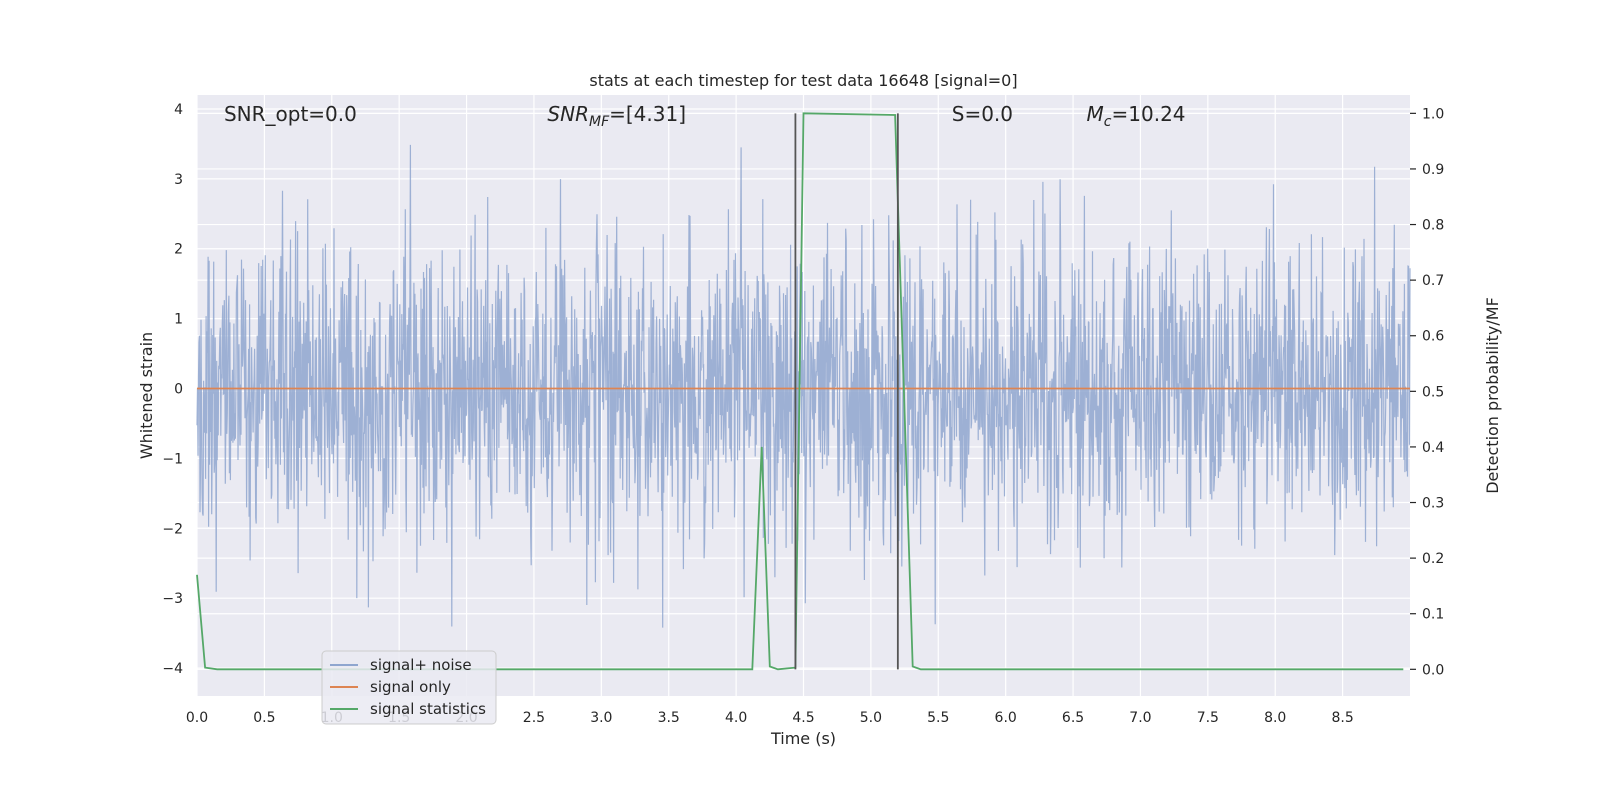 The height and width of the screenshot is (800, 1600). What do you see at coordinates (178, 320) in the screenshot?
I see `y-tick-label: 1` at bounding box center [178, 320].